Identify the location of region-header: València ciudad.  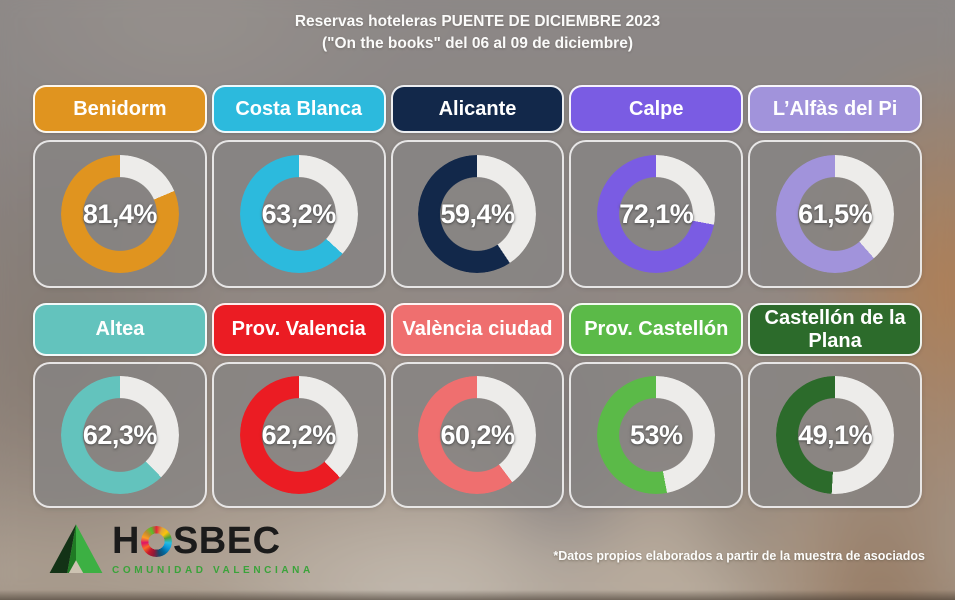
(477, 329).